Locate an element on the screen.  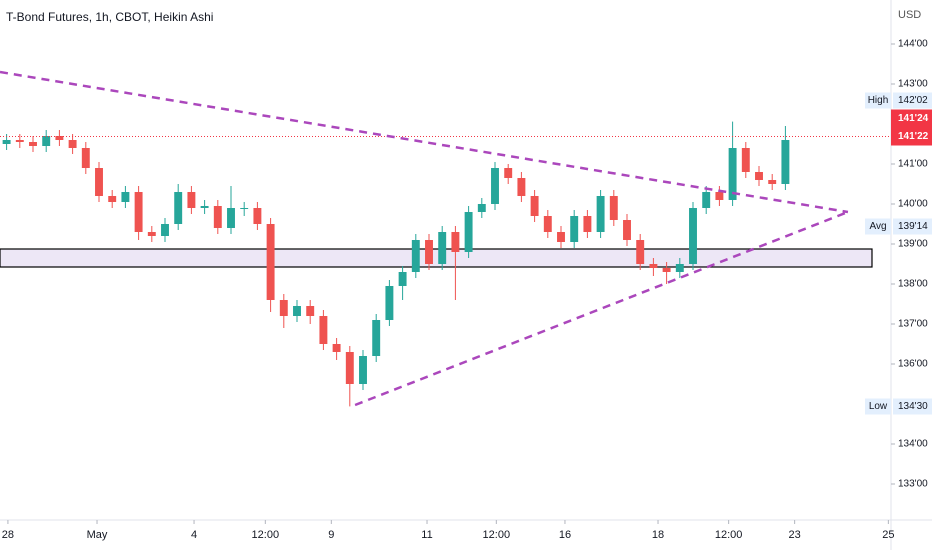
y-tick-label: 144'00 is located at coordinates (913, 44).